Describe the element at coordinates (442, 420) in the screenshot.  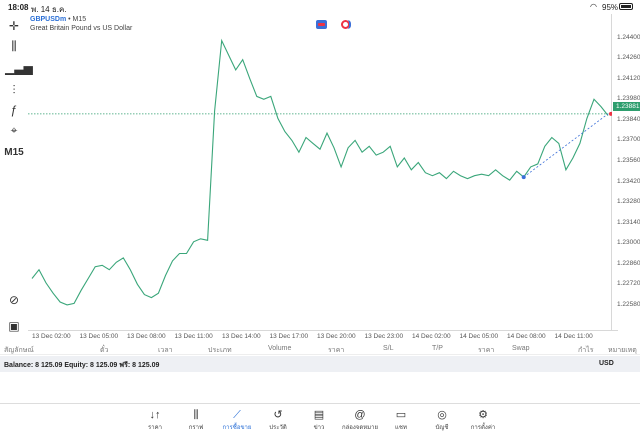
I see `nav-account: ◎ บัญชี` at that location.